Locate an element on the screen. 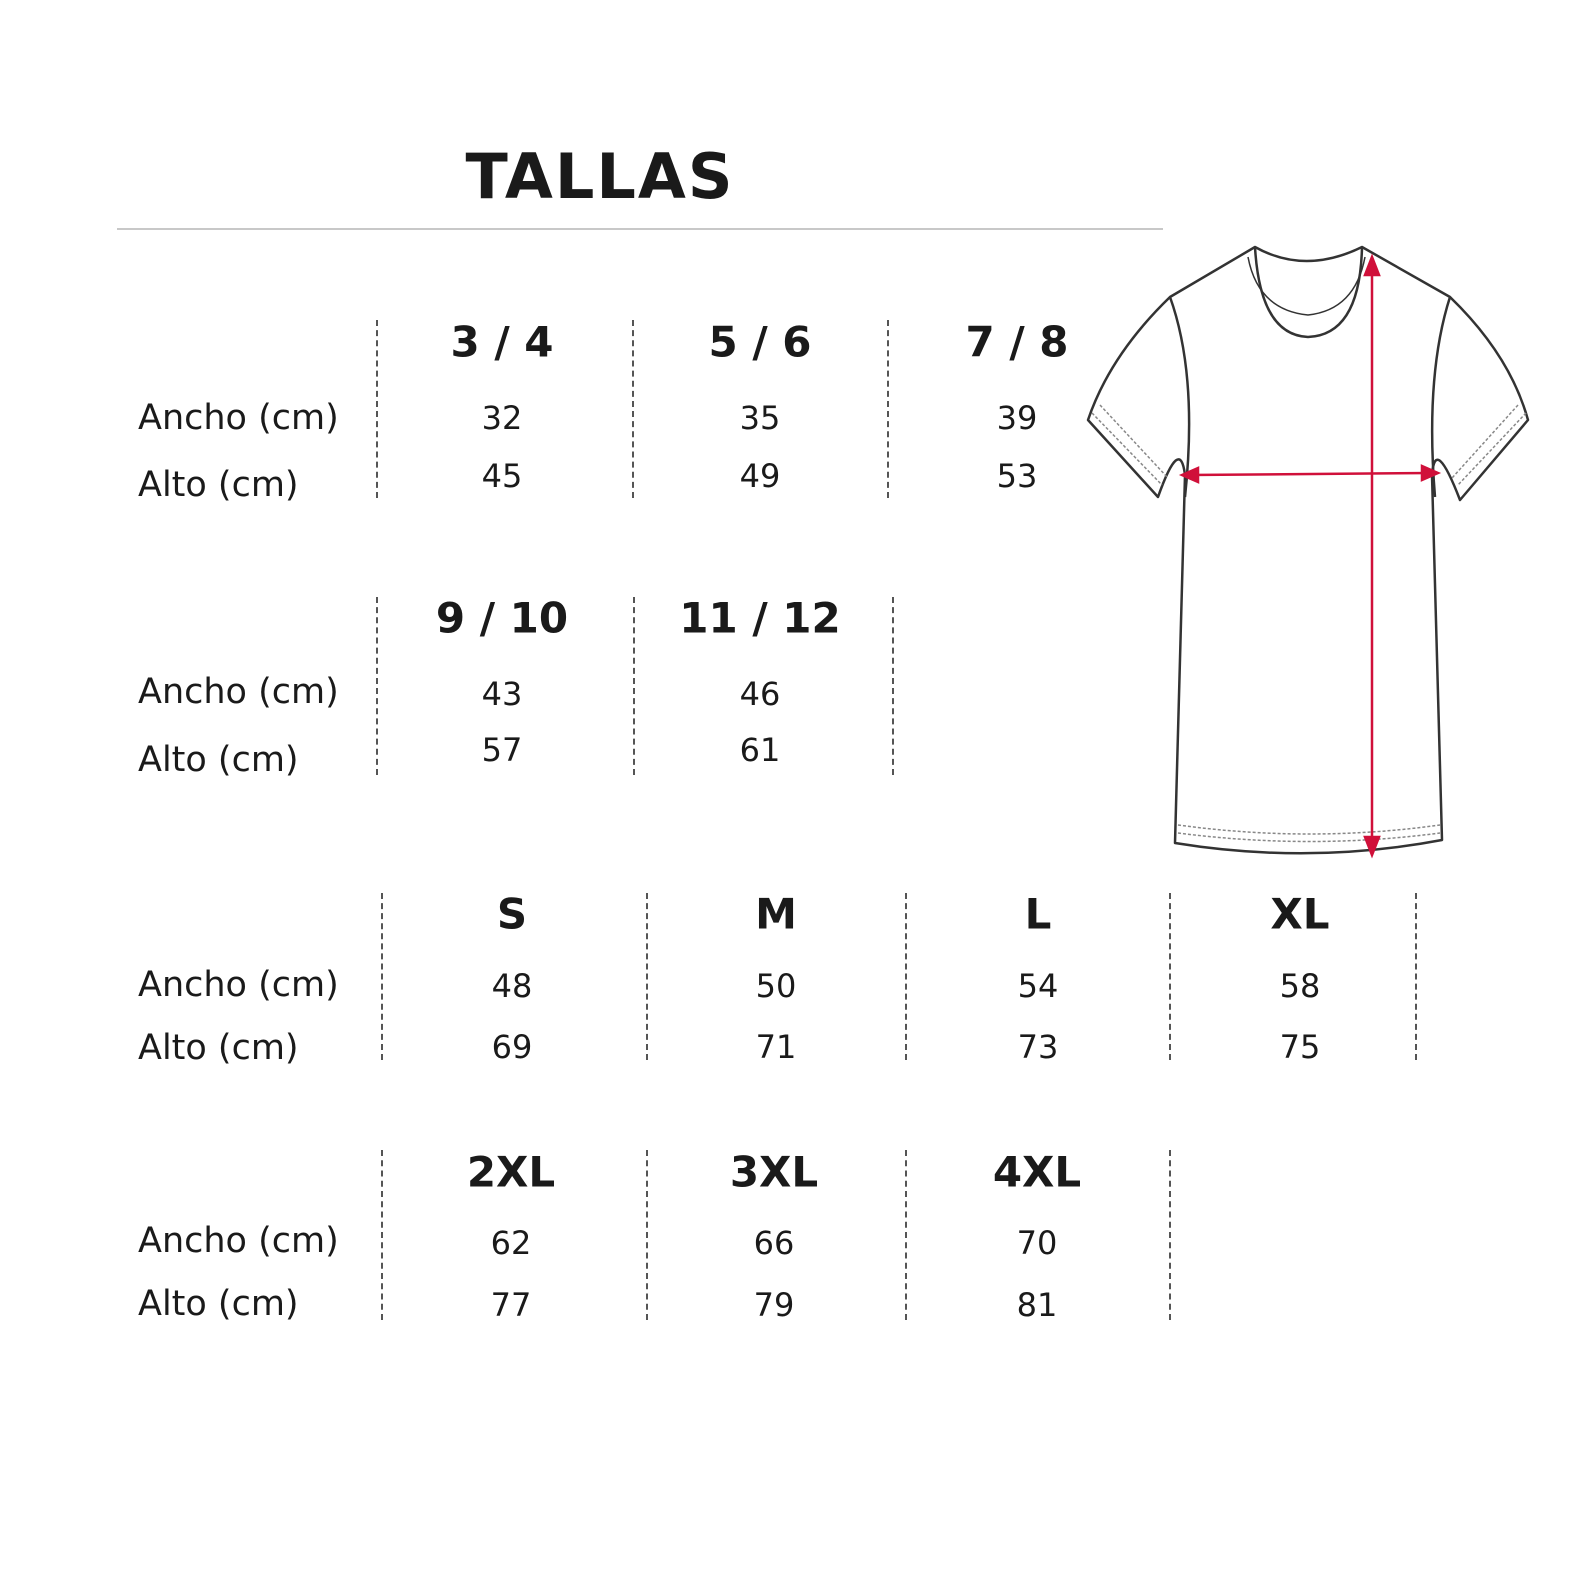  height-value: 61 is located at coordinates (760, 750).